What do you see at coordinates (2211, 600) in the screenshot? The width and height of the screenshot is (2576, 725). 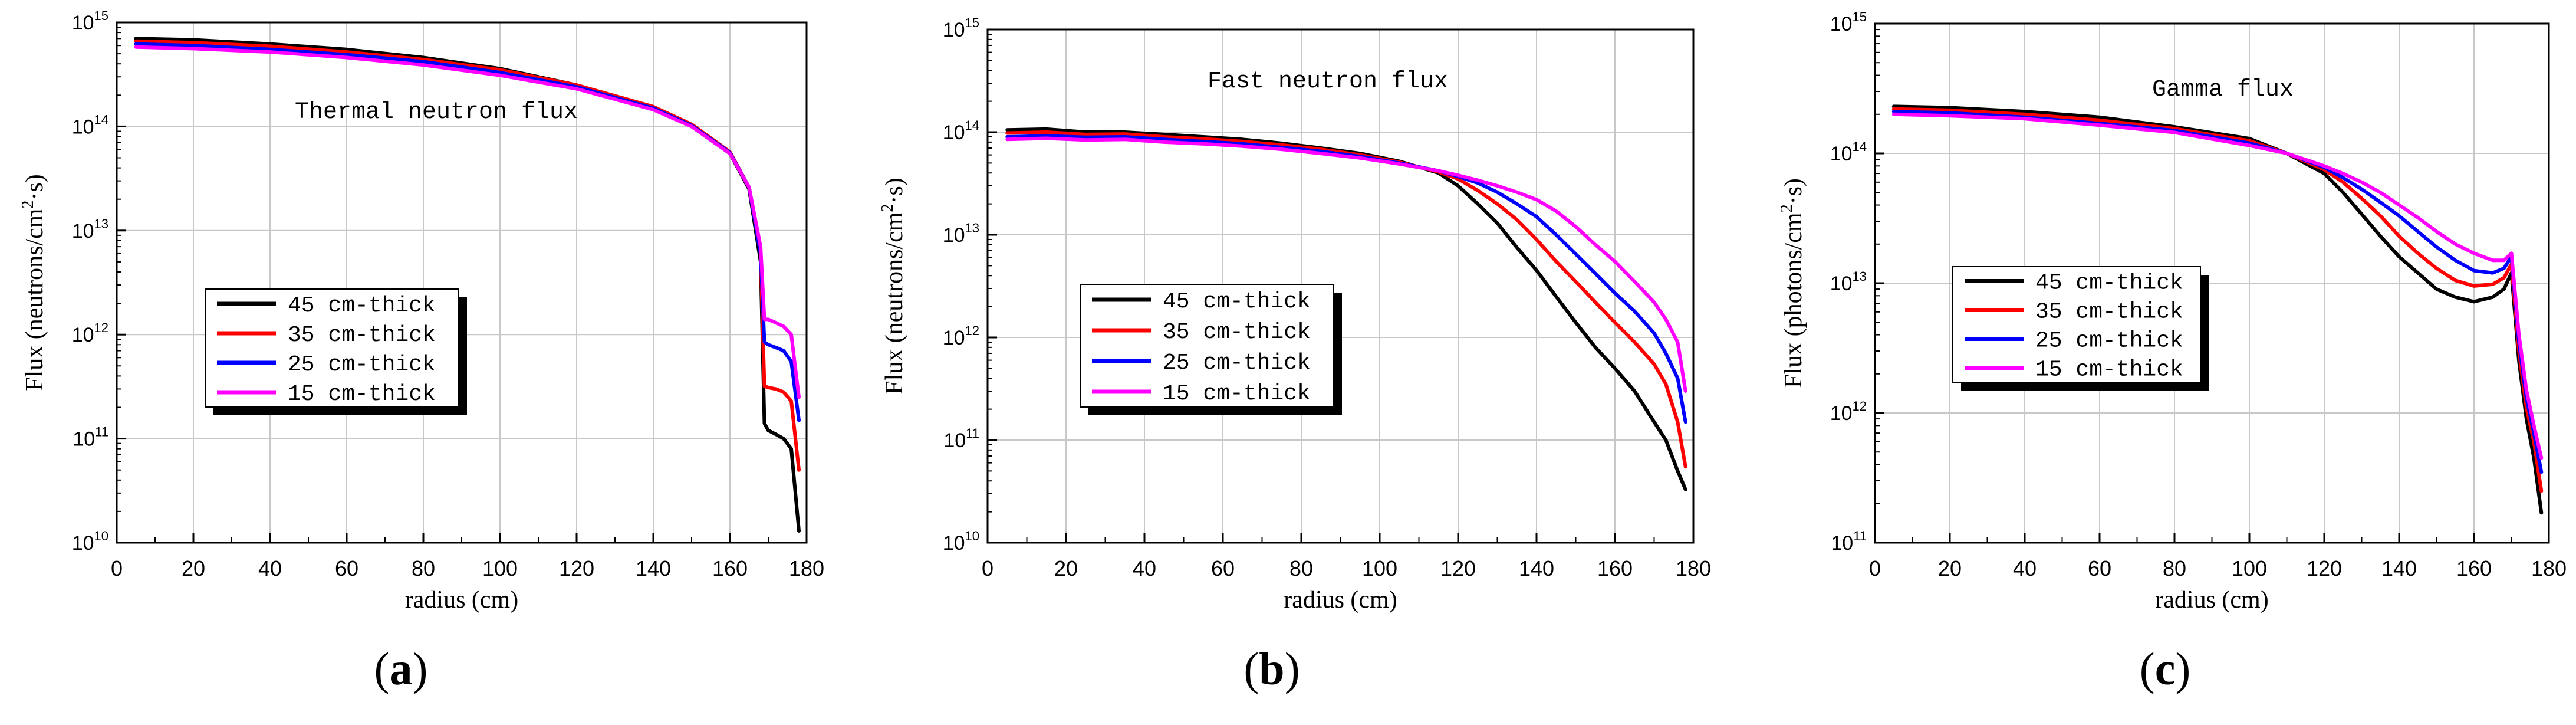 I see `panel-c-x-axis-title: radius (cm)` at bounding box center [2211, 600].